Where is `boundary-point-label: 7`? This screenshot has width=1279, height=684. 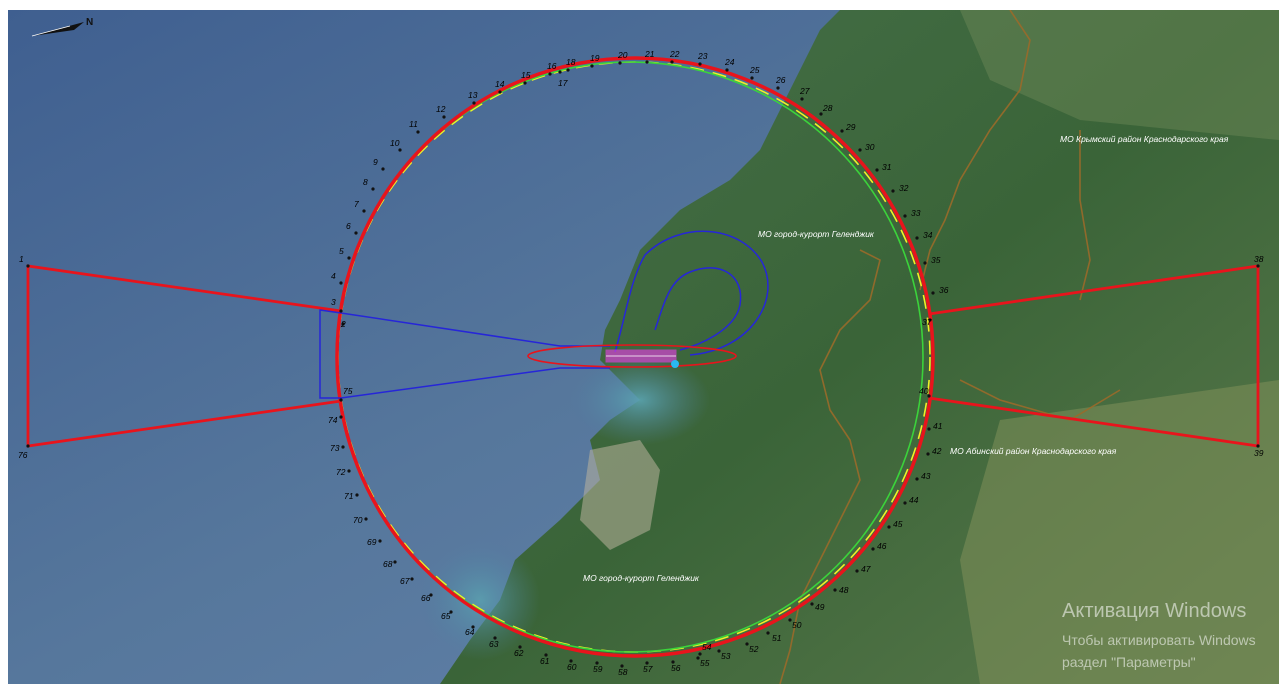
boundary-point-label: 7 is located at coordinates (356, 204).